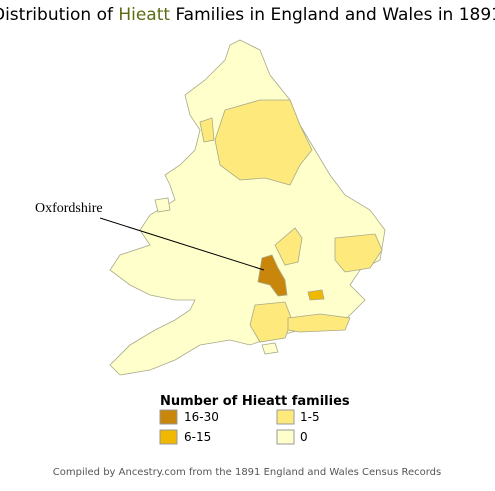 This screenshot has width=495, height=491. Describe the element at coordinates (239, 427) in the screenshot. I see `legend: 16-30 6-15 1-5 0` at that location.